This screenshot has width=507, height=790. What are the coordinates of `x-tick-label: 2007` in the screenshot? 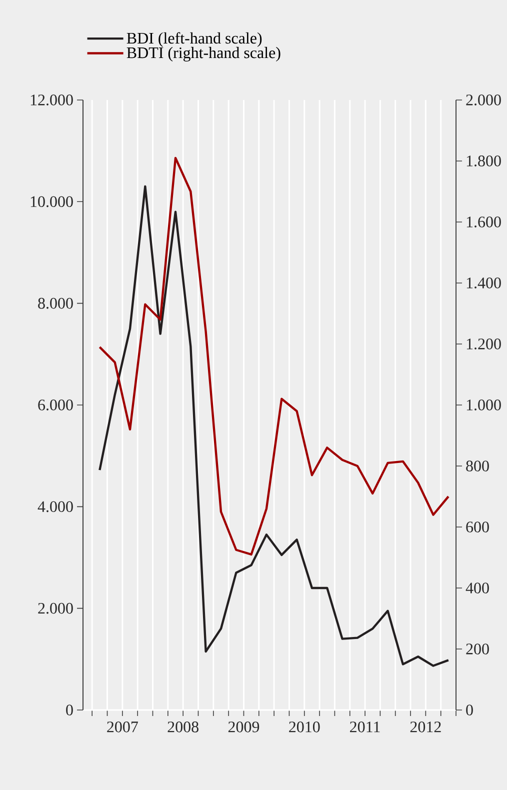 It's located at (122, 727).